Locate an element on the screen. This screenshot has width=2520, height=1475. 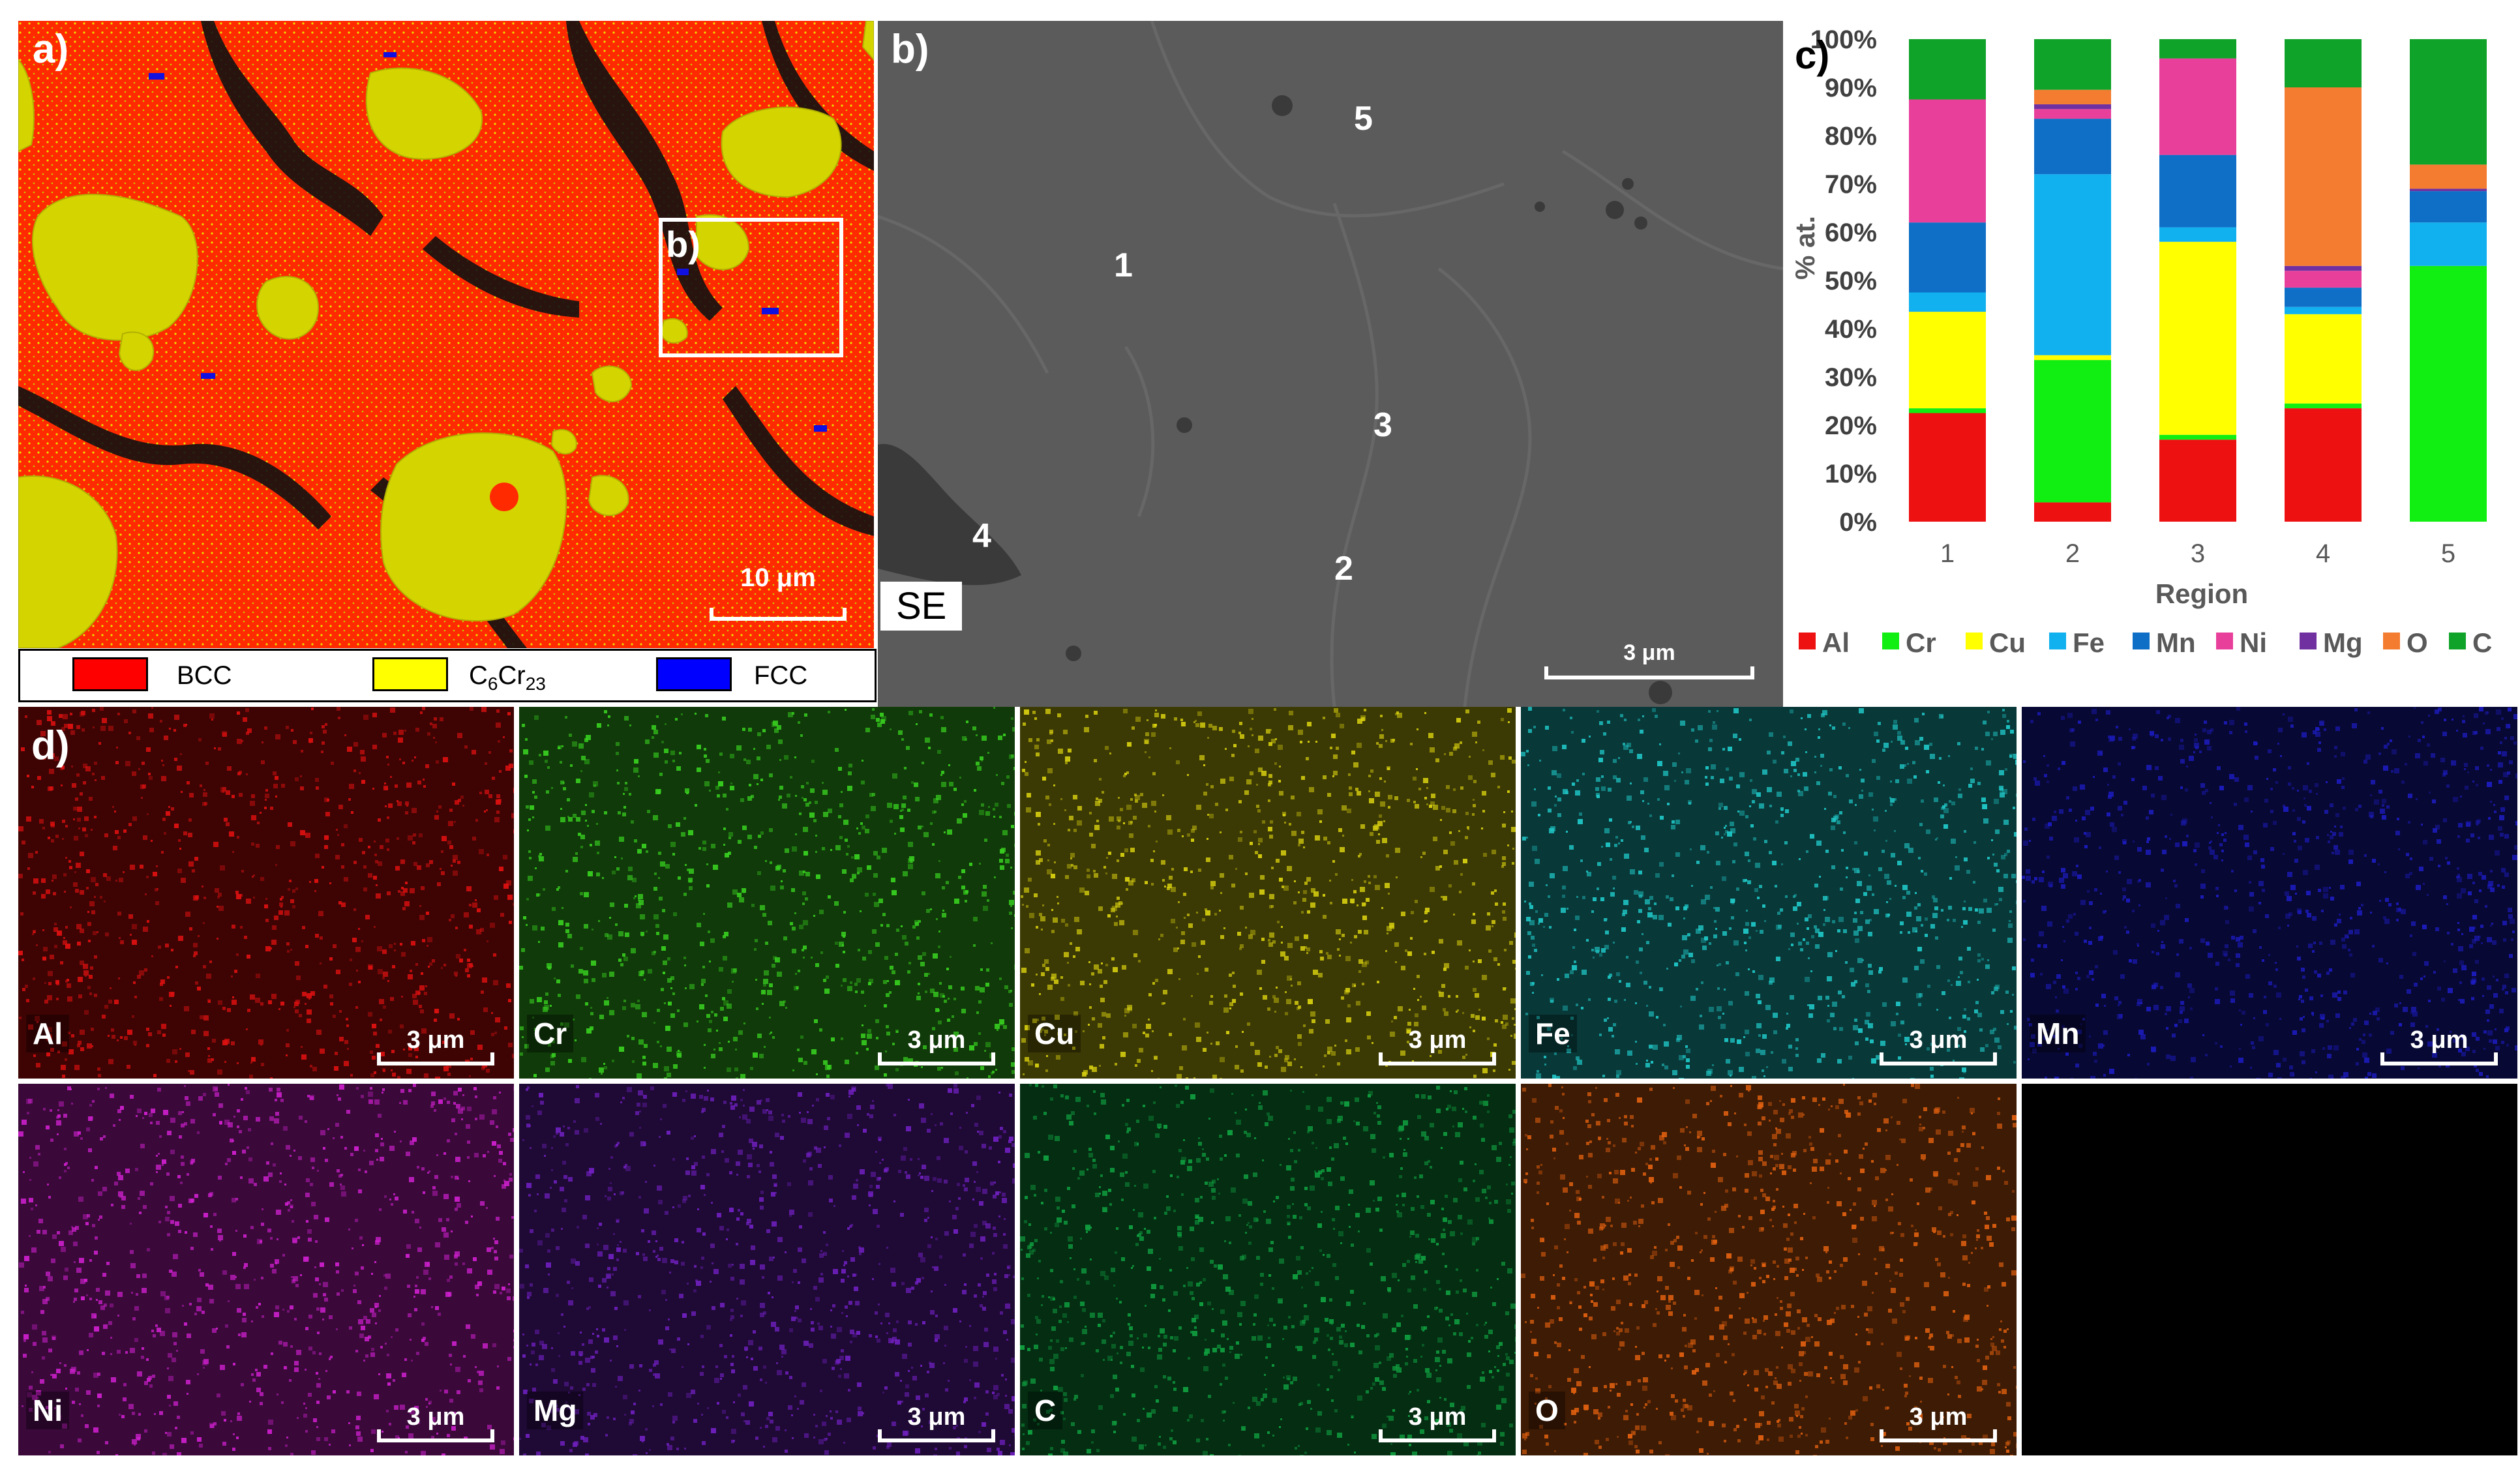
legend-label-fcc: FCC is located at coordinates (781, 675).